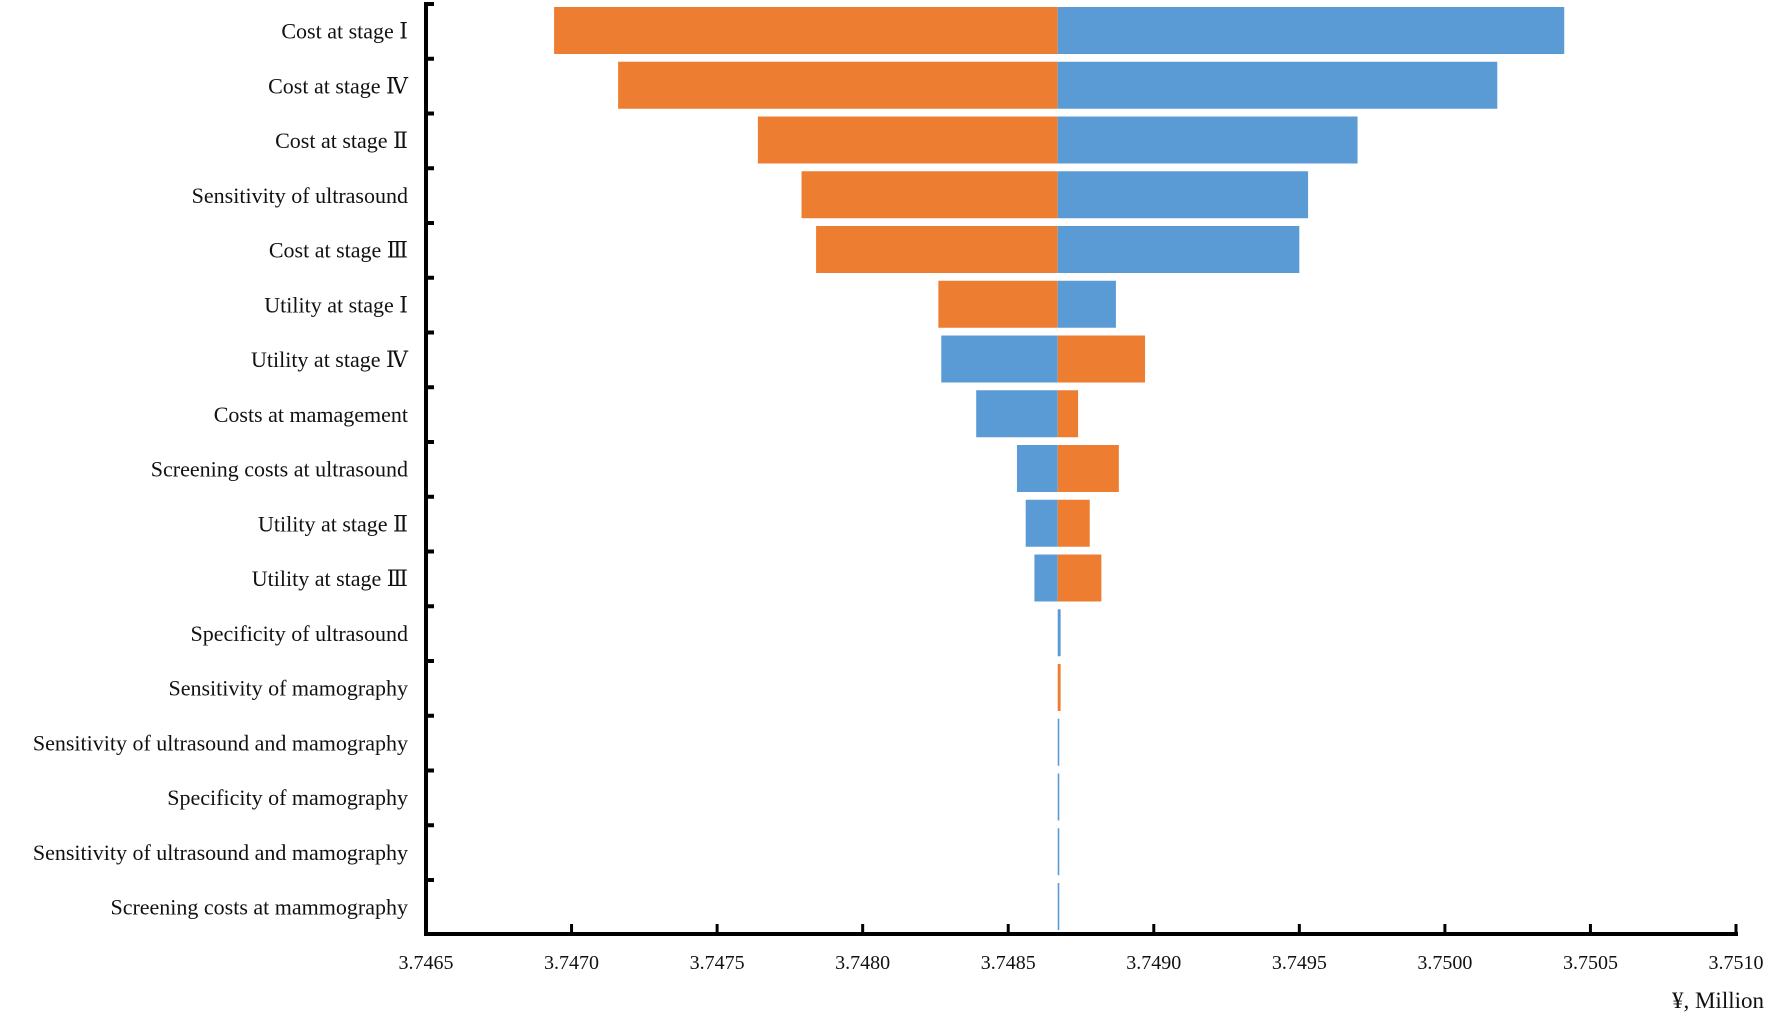 Image resolution: width=1773 pixels, height=1025 pixels. I want to click on y-category-label: Specificity of ultrasound, so click(299, 633).